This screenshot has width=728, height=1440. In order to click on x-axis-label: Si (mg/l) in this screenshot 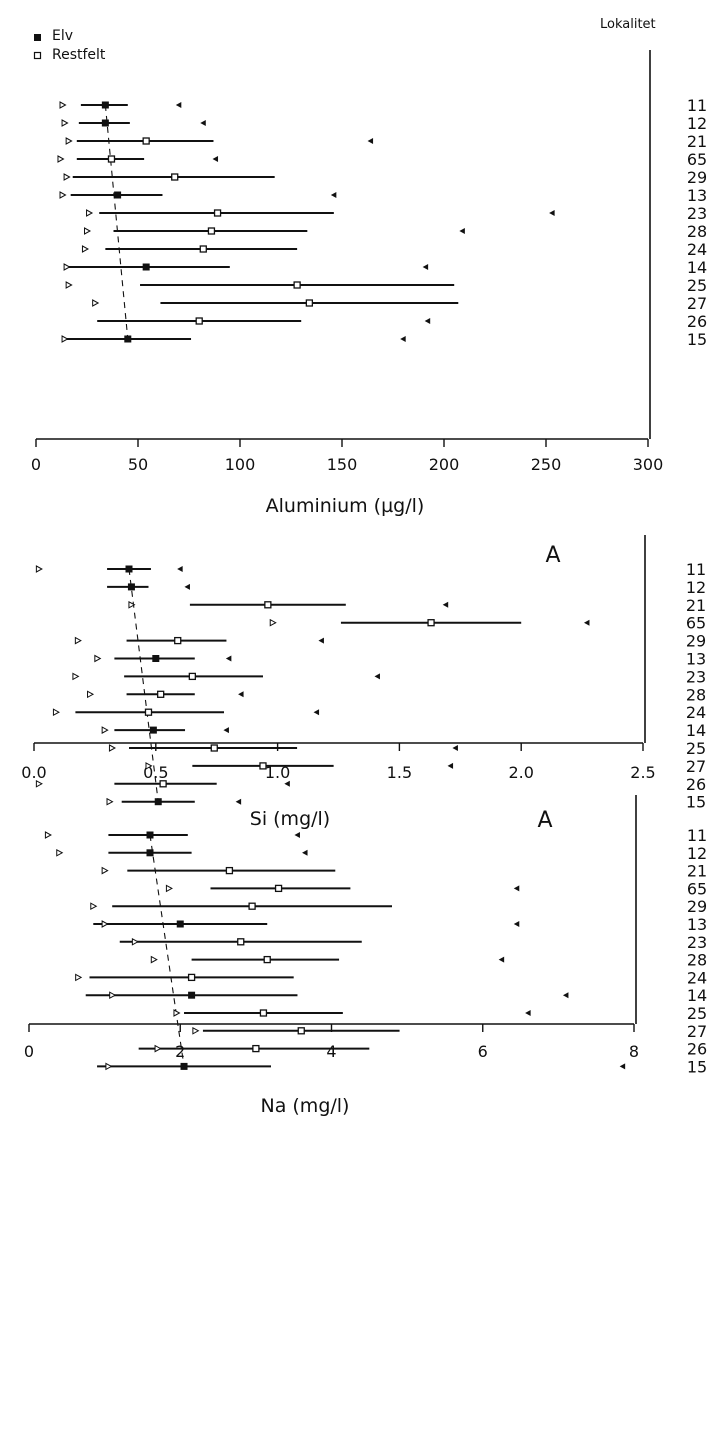, I will do `click(290, 819)`.